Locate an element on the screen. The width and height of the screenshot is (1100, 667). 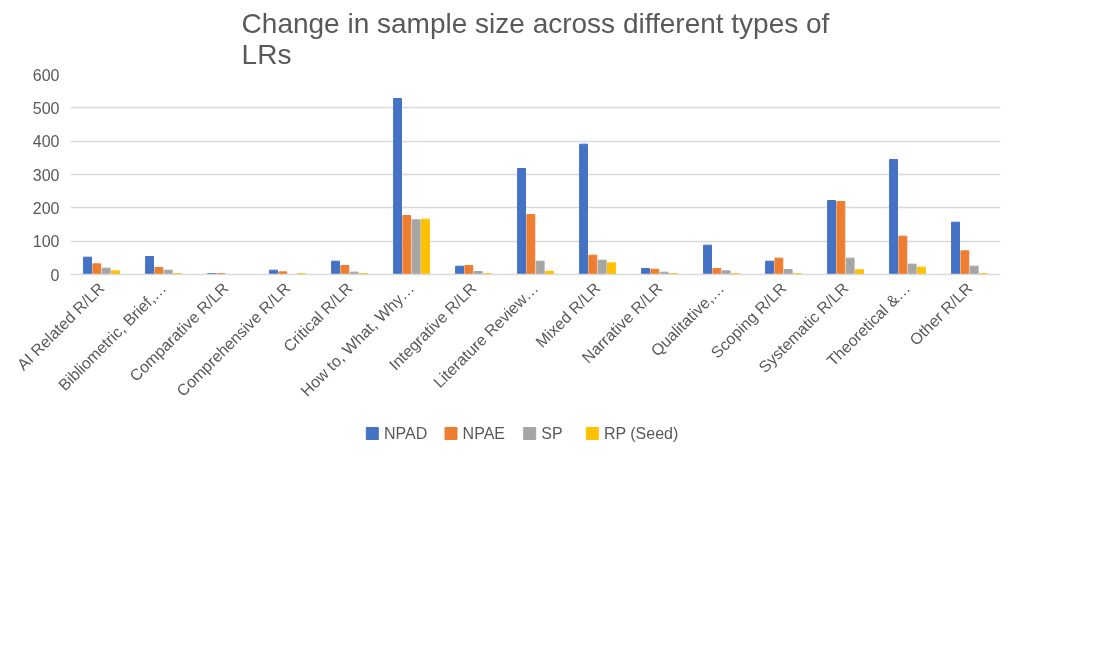
legend-label: NPAD is located at coordinates (405, 433).